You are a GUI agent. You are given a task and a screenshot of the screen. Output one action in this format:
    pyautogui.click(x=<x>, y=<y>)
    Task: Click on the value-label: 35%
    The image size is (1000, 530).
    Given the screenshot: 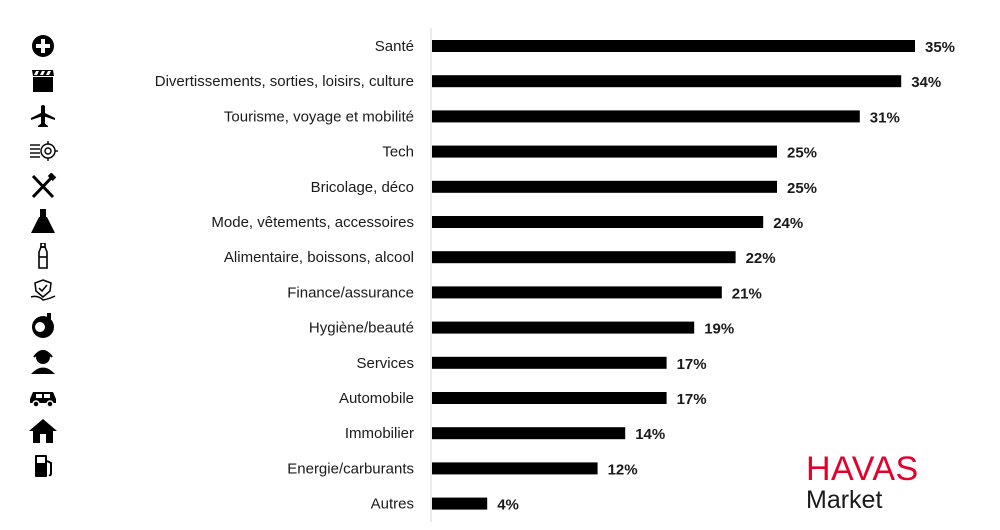 What is the action you would take?
    pyautogui.click(x=940, y=47)
    